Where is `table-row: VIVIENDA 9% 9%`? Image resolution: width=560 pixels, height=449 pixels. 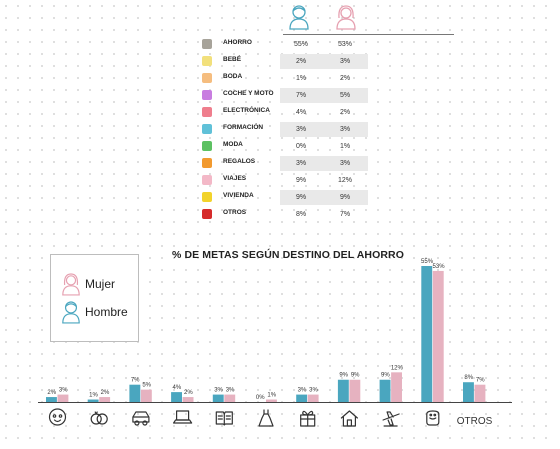 table-row: VIVIENDA 9% 9% is located at coordinates (284, 197).